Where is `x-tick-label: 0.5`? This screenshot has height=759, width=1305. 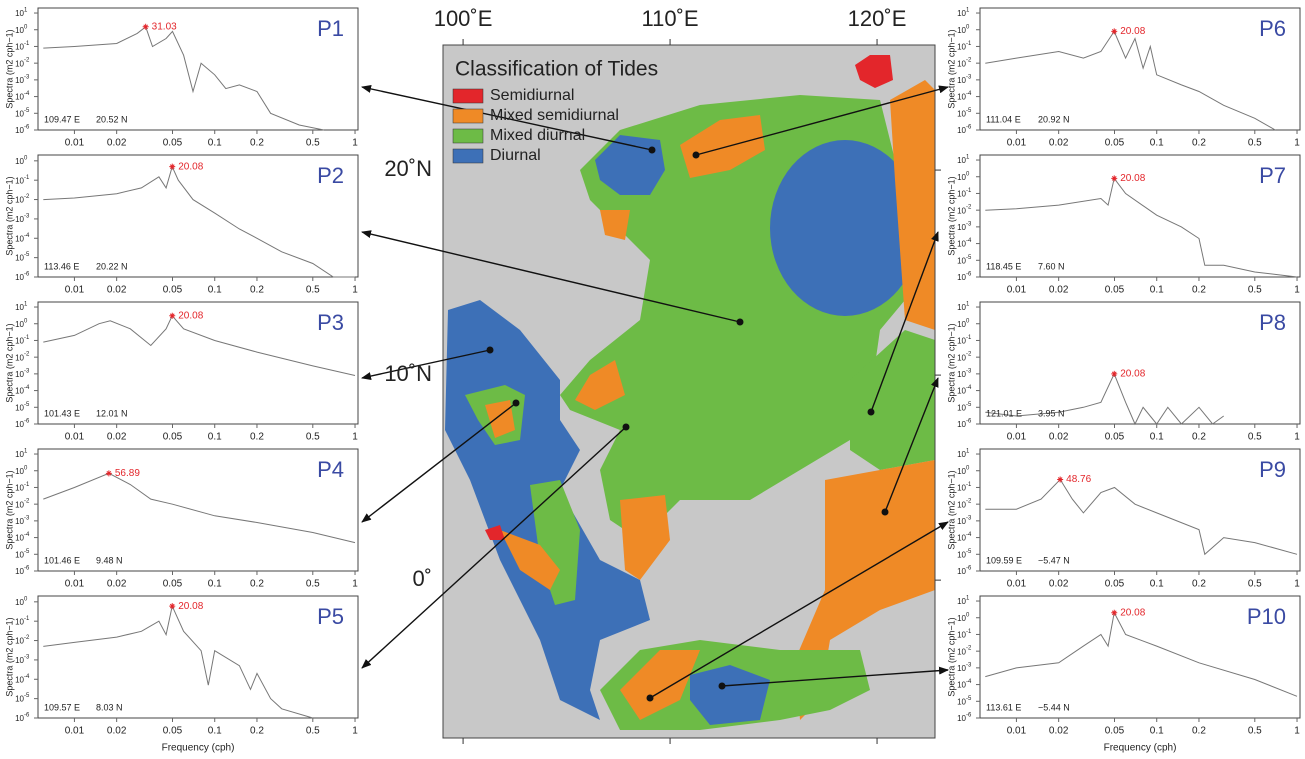
x-tick-label: 0.5 is located at coordinates (313, 143).